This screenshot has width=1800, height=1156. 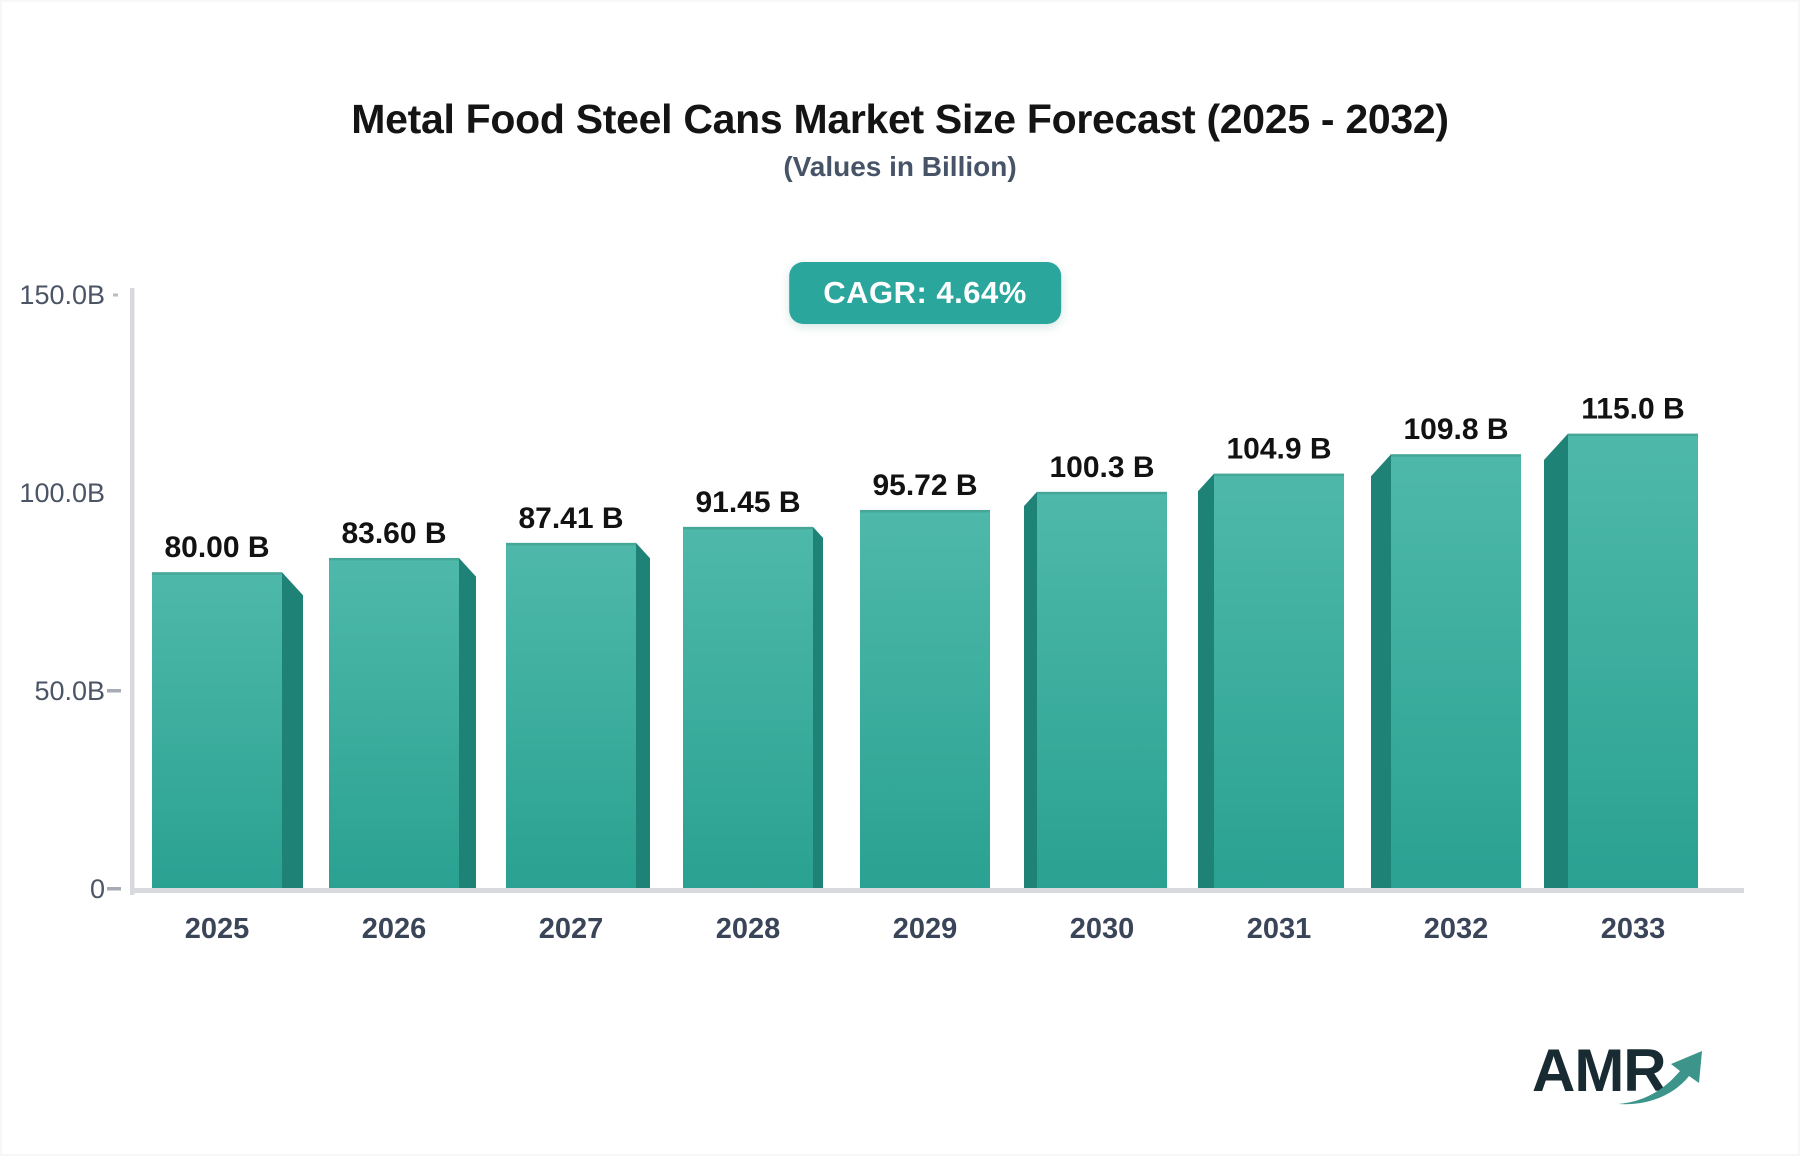 What do you see at coordinates (394, 929) in the screenshot?
I see `x-tick-label: 2026` at bounding box center [394, 929].